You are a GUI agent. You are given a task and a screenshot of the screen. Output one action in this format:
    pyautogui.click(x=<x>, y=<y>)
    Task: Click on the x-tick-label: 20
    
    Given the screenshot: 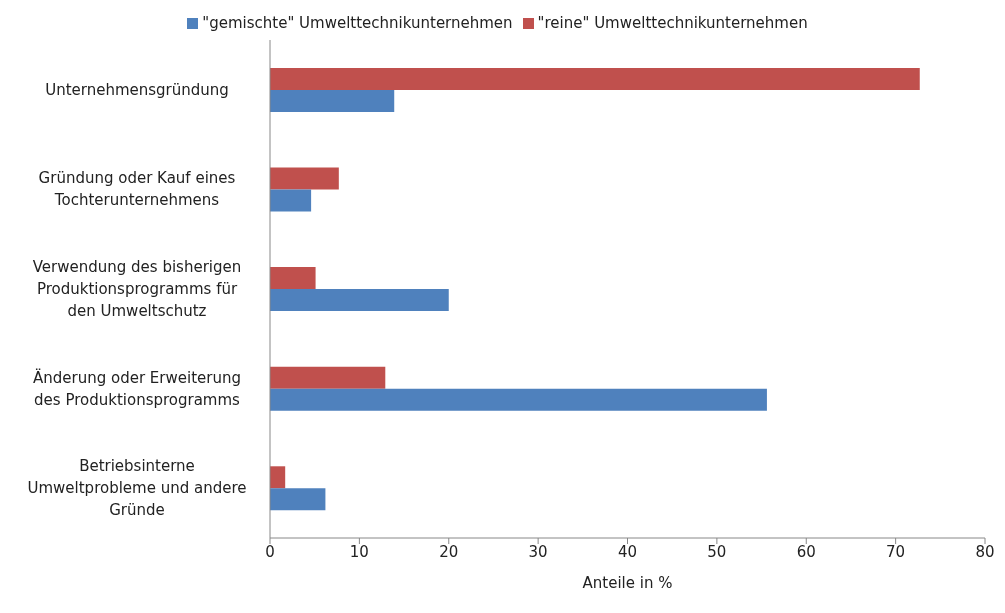 What is the action you would take?
    pyautogui.click(x=449, y=551)
    